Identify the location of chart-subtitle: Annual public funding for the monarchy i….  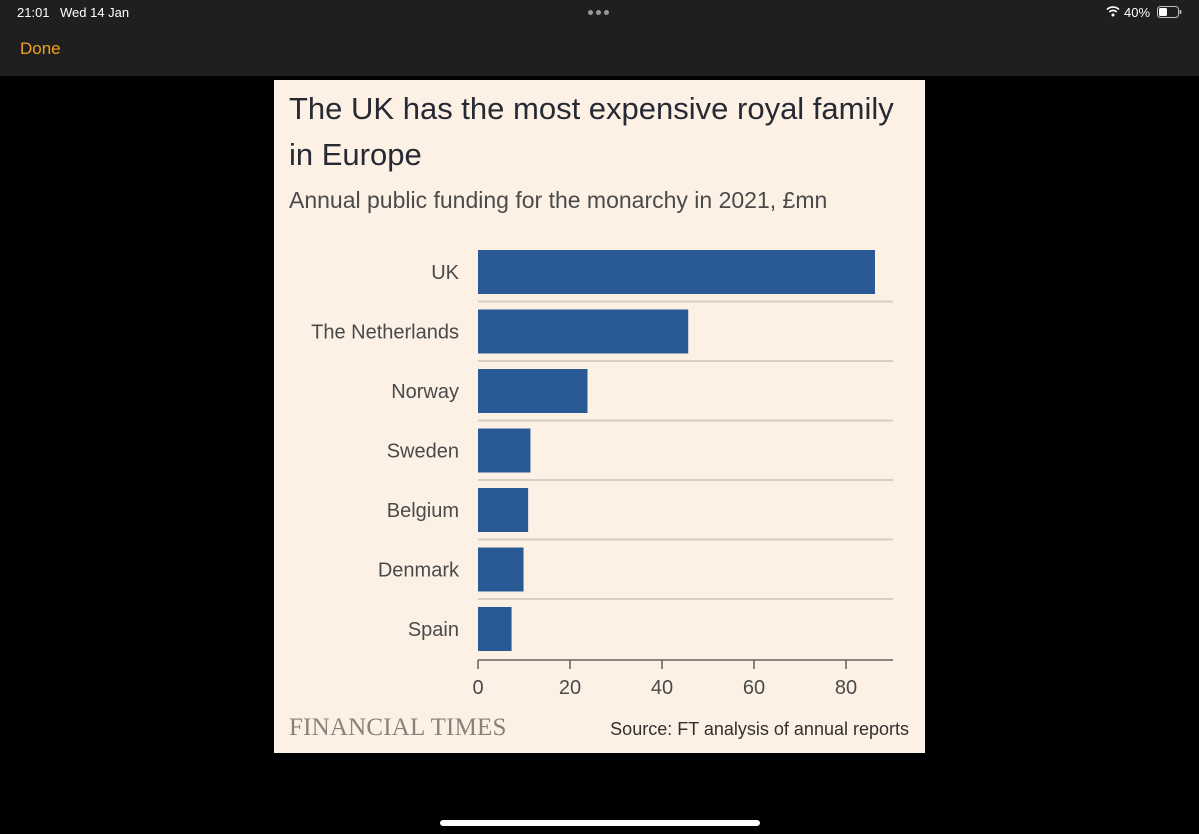
(558, 200).